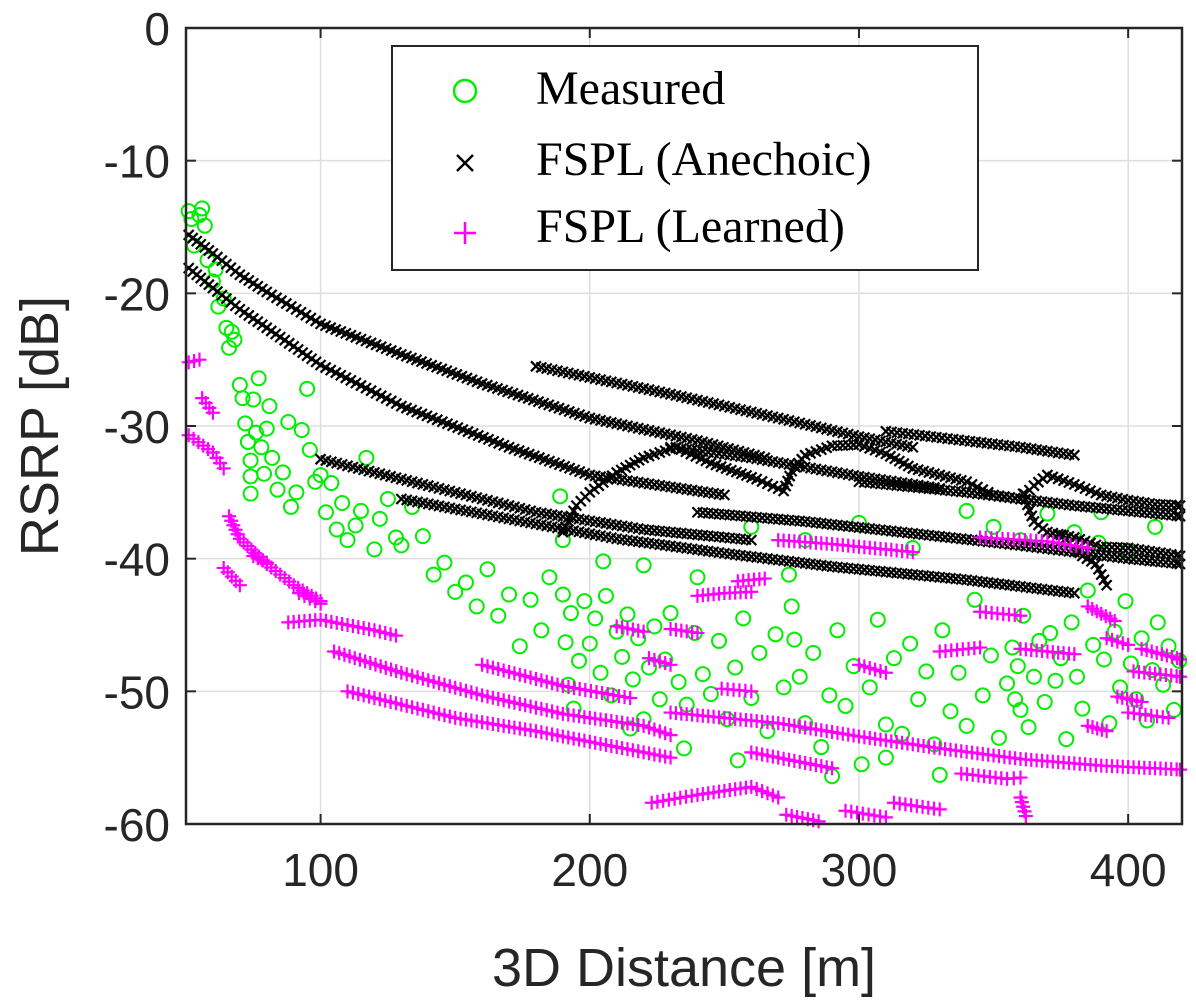  Describe the element at coordinates (157, 29) in the screenshot. I see `y-tick-label: 0` at that location.